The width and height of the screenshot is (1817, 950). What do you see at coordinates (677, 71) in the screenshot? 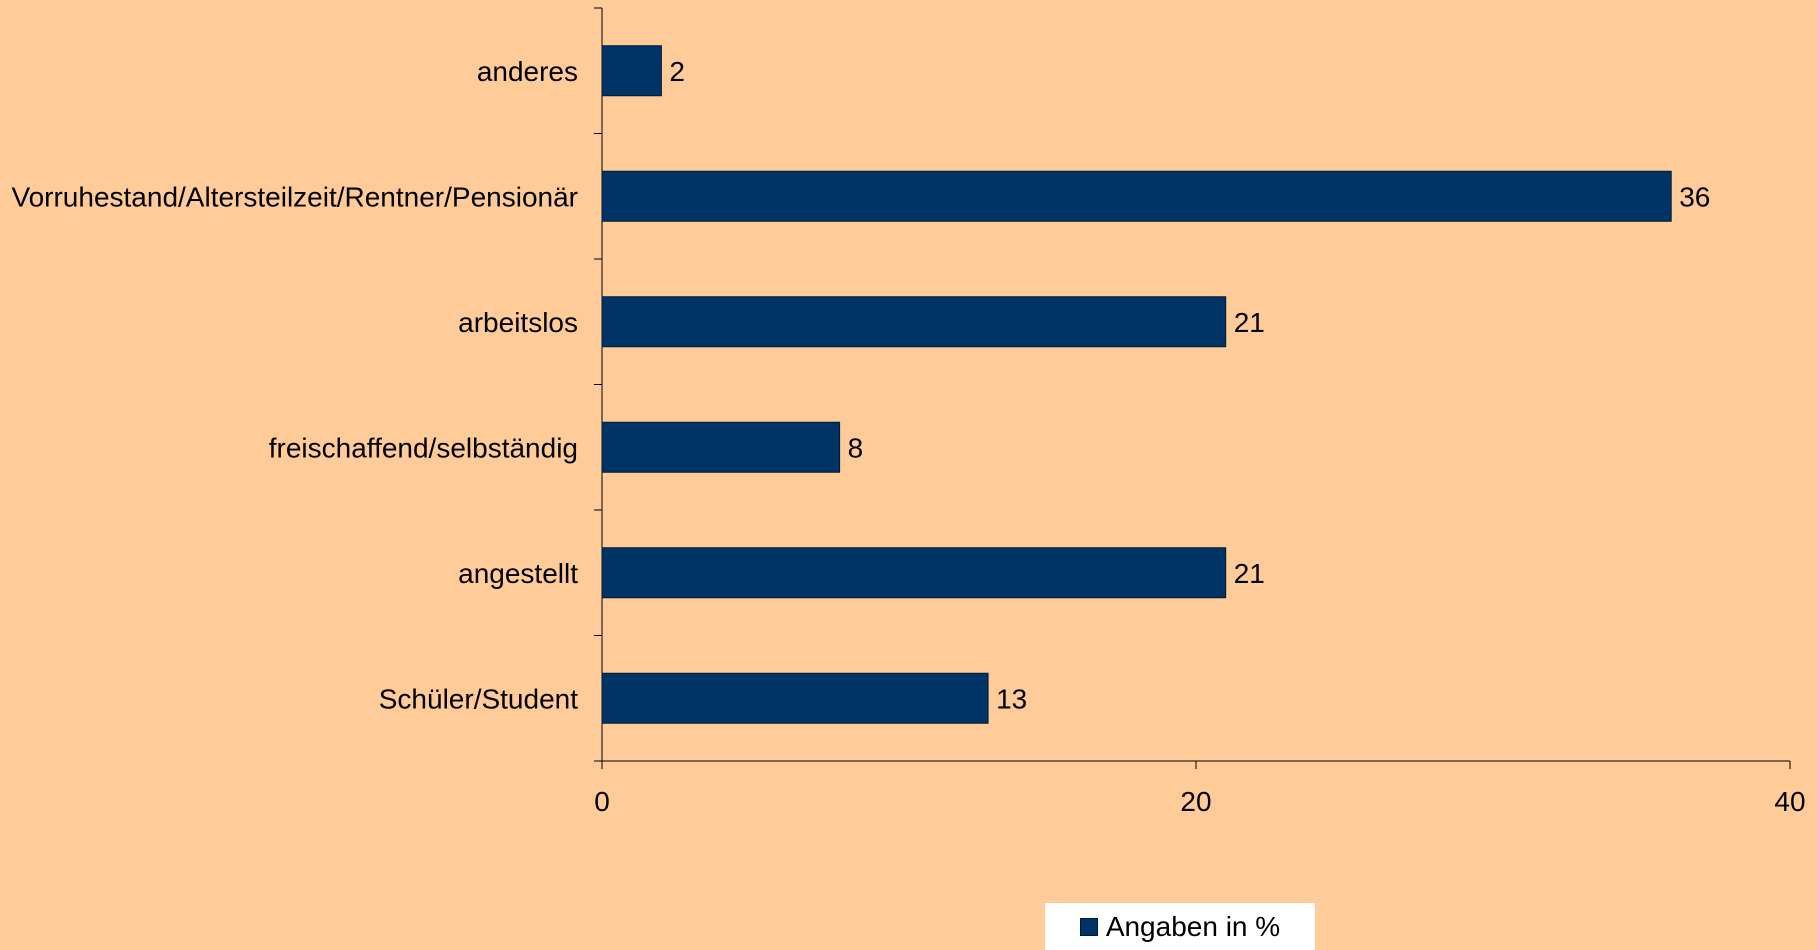
I see `value-label: 2` at bounding box center [677, 71].